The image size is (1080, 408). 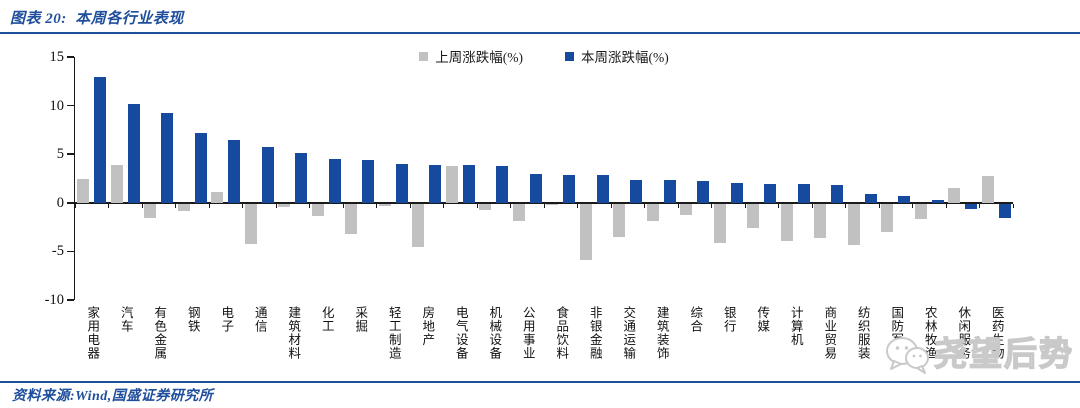 What do you see at coordinates (661, 333) in the screenshot?
I see `x-axis-category-label: 建筑装饰` at bounding box center [661, 333].